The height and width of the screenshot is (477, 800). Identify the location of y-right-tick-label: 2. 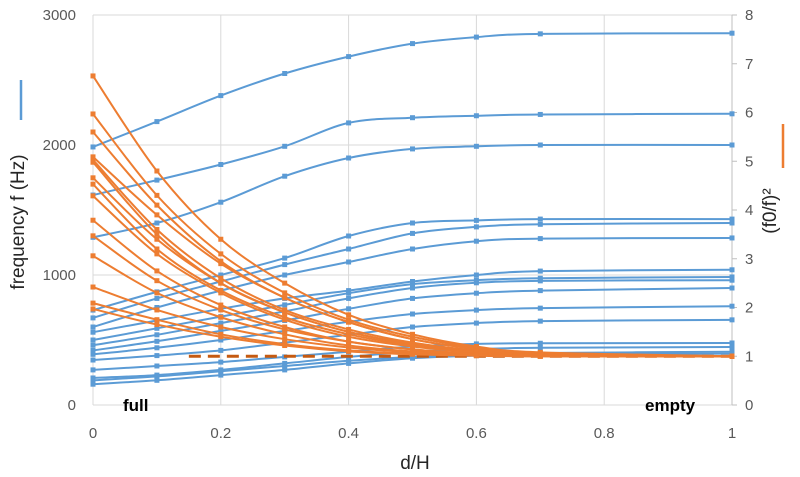
(749, 308).